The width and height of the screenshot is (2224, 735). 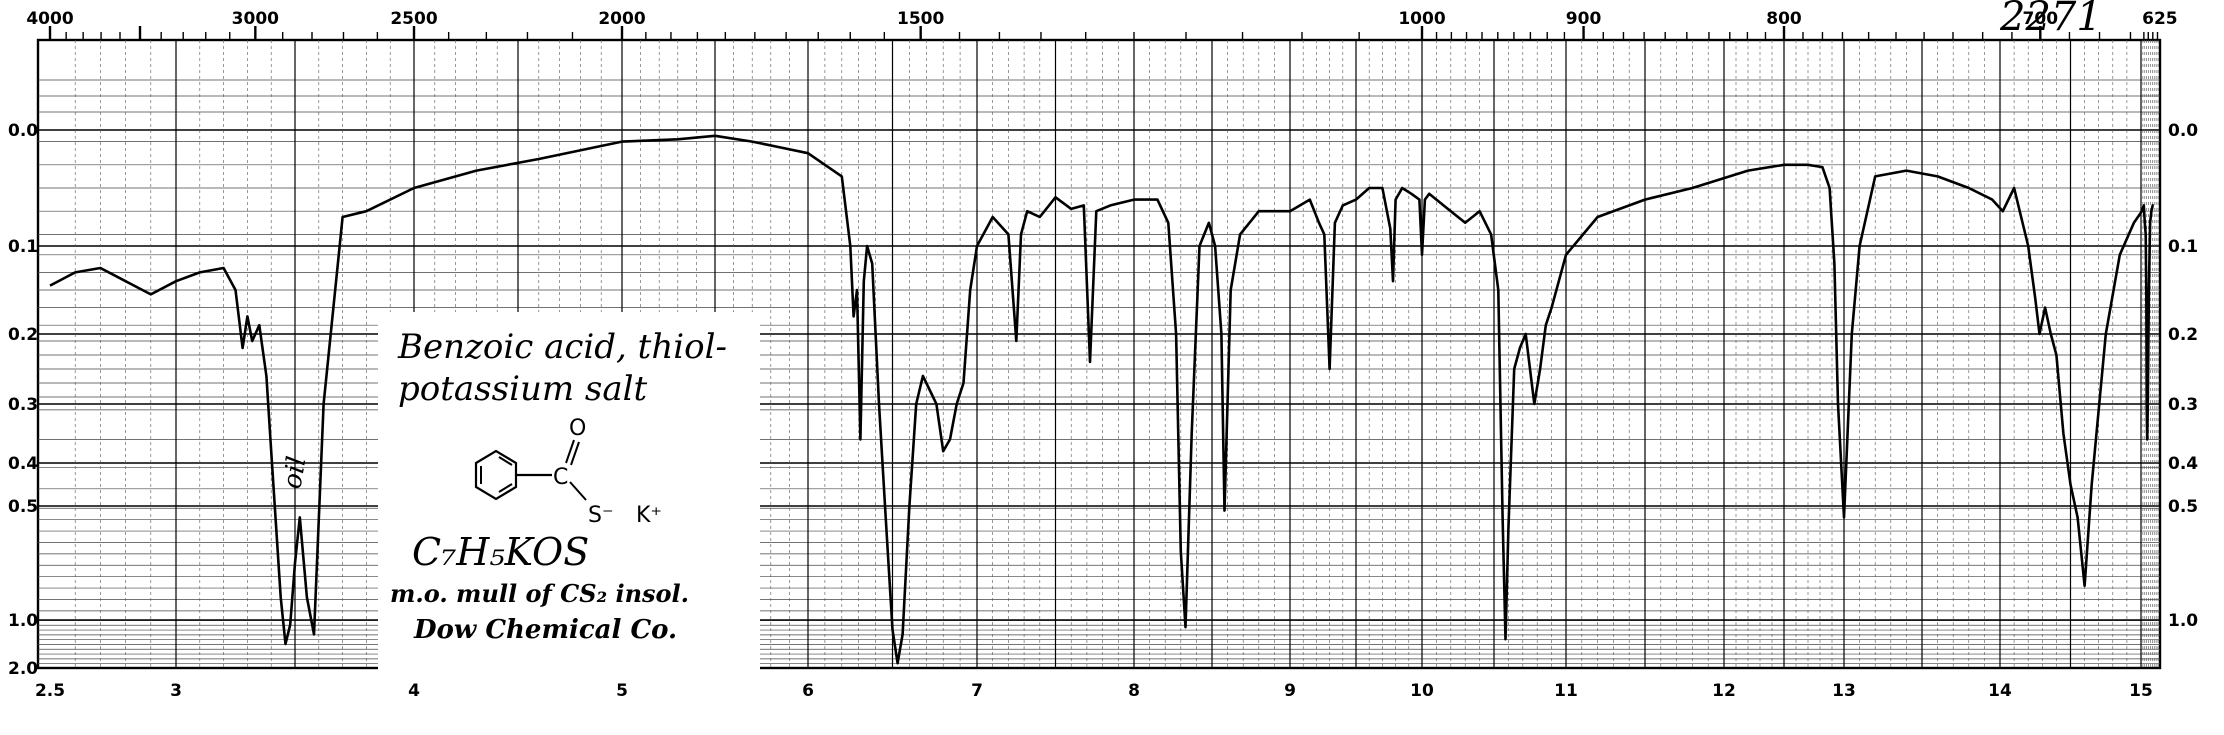 I want to click on bottom-axis-label: 5, so click(x=622, y=691).